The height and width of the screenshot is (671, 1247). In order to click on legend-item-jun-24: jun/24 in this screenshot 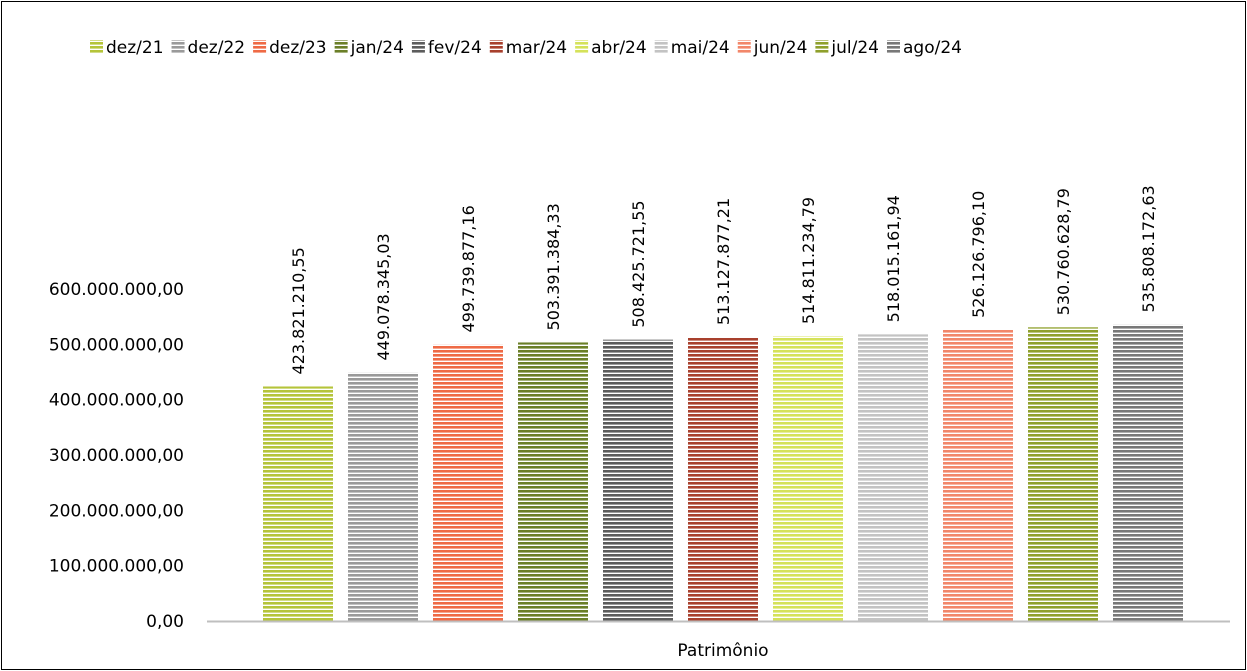, I will do `click(772, 48)`.